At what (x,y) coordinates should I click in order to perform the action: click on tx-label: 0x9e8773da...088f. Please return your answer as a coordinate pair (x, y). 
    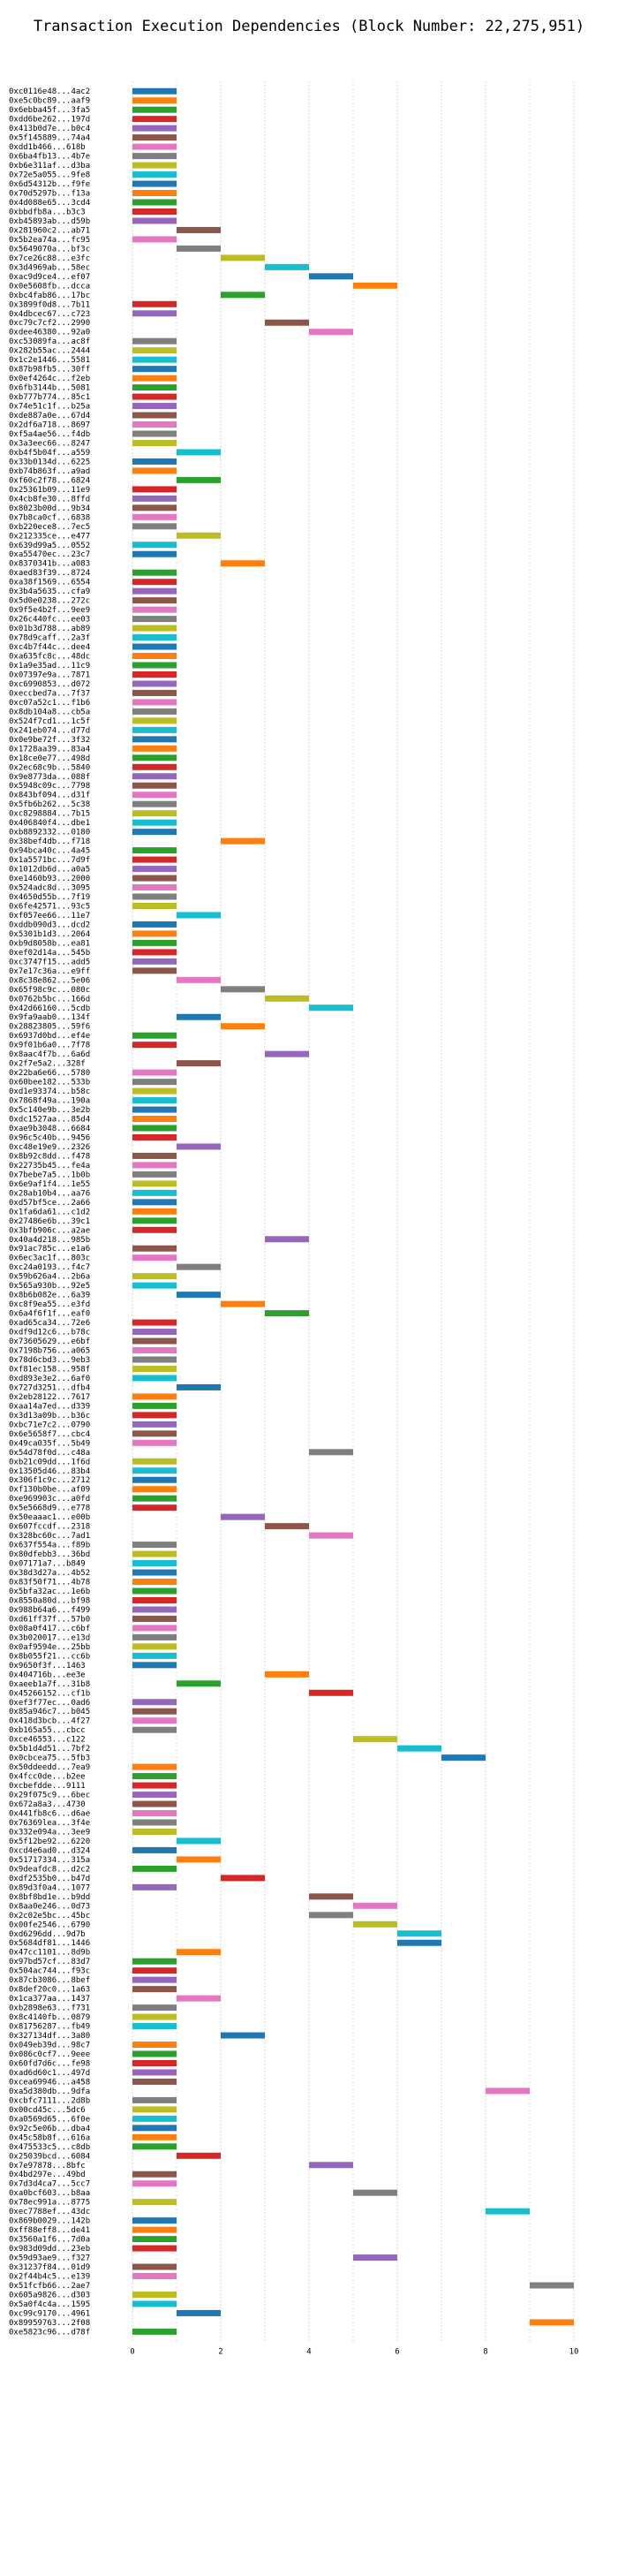
    Looking at the image, I should click on (50, 778).